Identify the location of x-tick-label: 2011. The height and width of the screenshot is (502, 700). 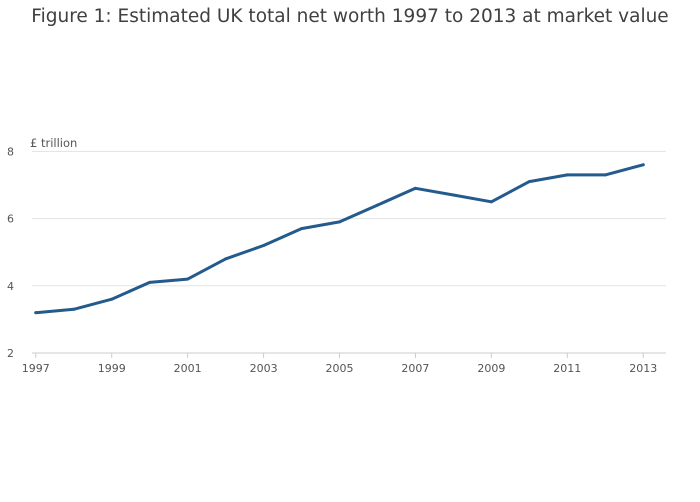
(567, 368).